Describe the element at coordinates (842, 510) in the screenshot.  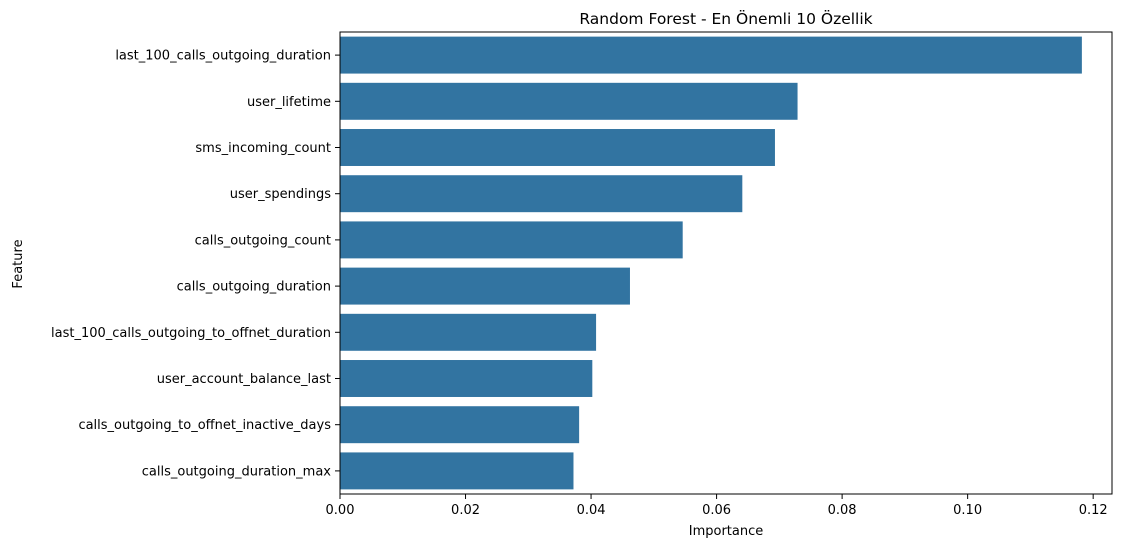
I see `x-tick-label: 0.08` at that location.